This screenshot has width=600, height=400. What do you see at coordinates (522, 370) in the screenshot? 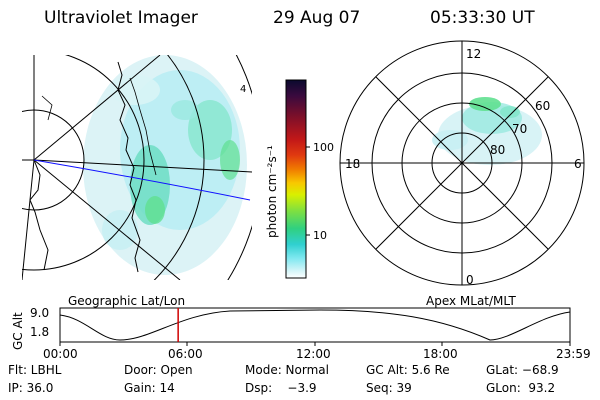
I see `glat-field: GLat: −68.9` at bounding box center [522, 370].